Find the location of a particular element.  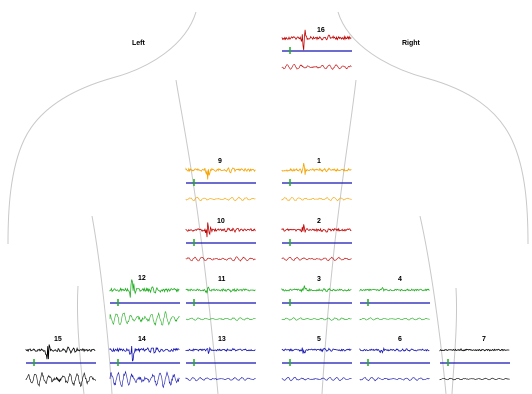

channel-label: 5 is located at coordinates (319, 339).